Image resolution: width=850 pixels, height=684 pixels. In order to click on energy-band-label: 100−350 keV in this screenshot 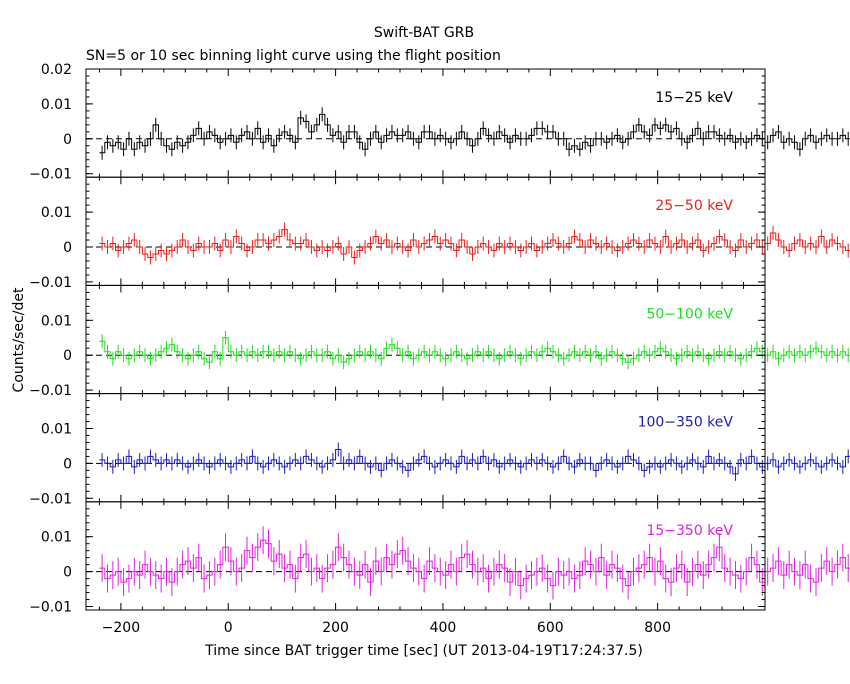, I will do `click(686, 423)`.